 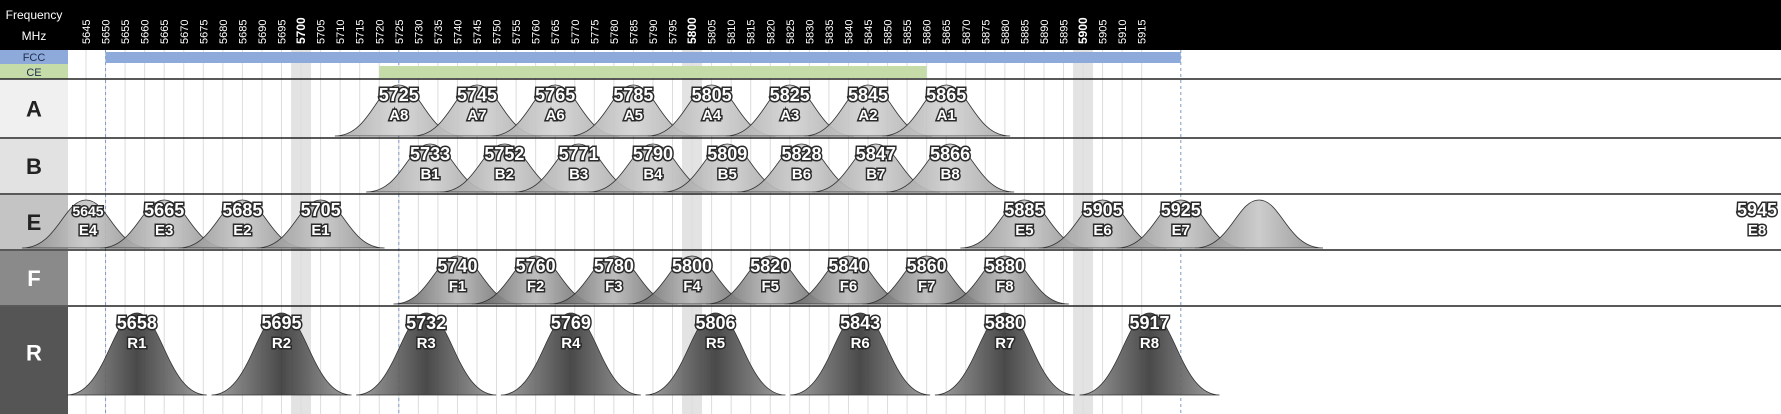 What do you see at coordinates (224, 32) in the screenshot?
I see `frequency-tick-label: 5680` at bounding box center [224, 32].